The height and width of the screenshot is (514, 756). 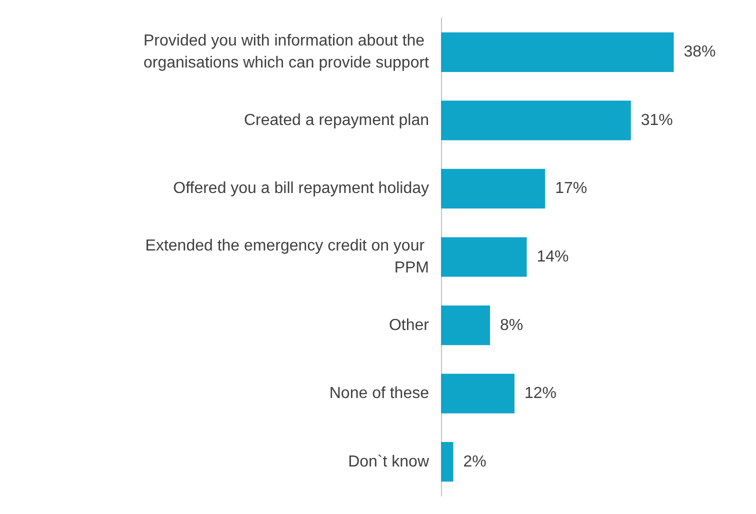 I want to click on data-label: 14%, so click(x=552, y=257).